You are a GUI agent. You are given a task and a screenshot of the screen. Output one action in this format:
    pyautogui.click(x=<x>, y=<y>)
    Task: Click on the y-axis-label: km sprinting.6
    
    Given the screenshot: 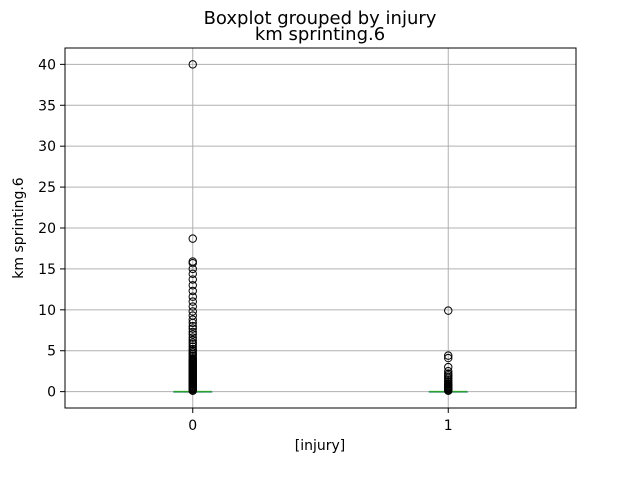 What is the action you would take?
    pyautogui.click(x=19, y=227)
    